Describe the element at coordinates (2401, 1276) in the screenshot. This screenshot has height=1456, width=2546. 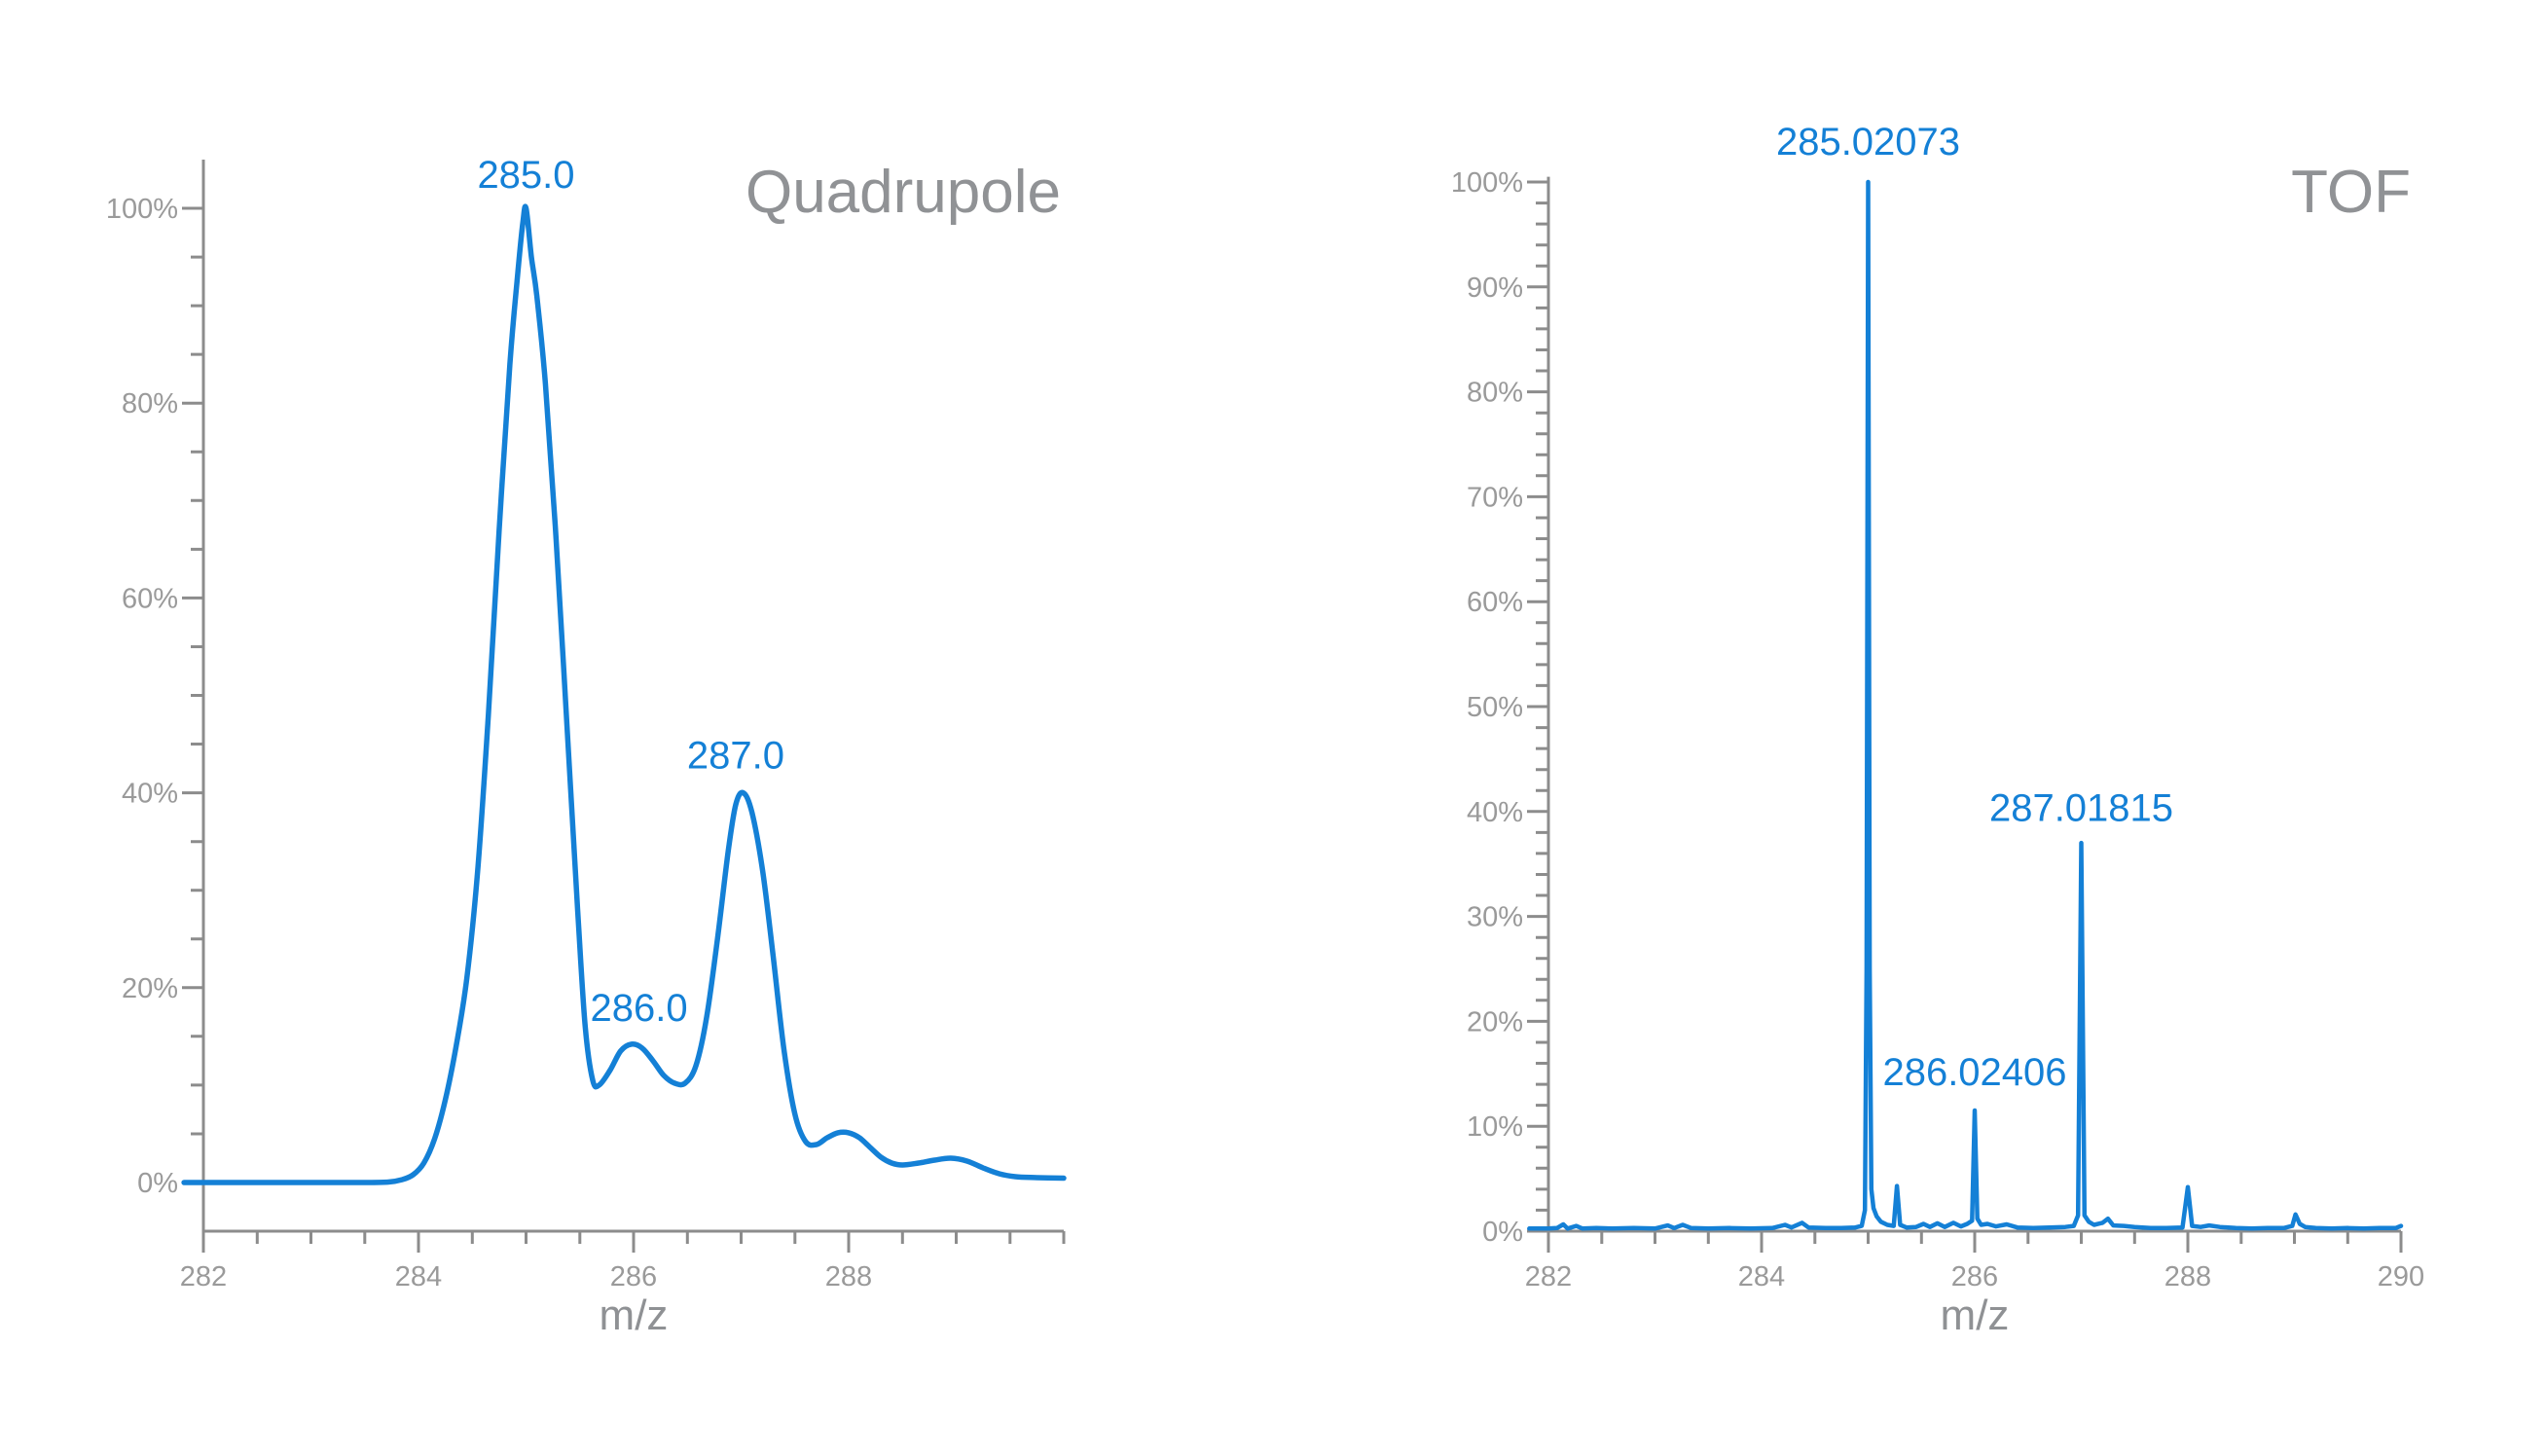
I see `tof-x-tick-label: 290` at that location.